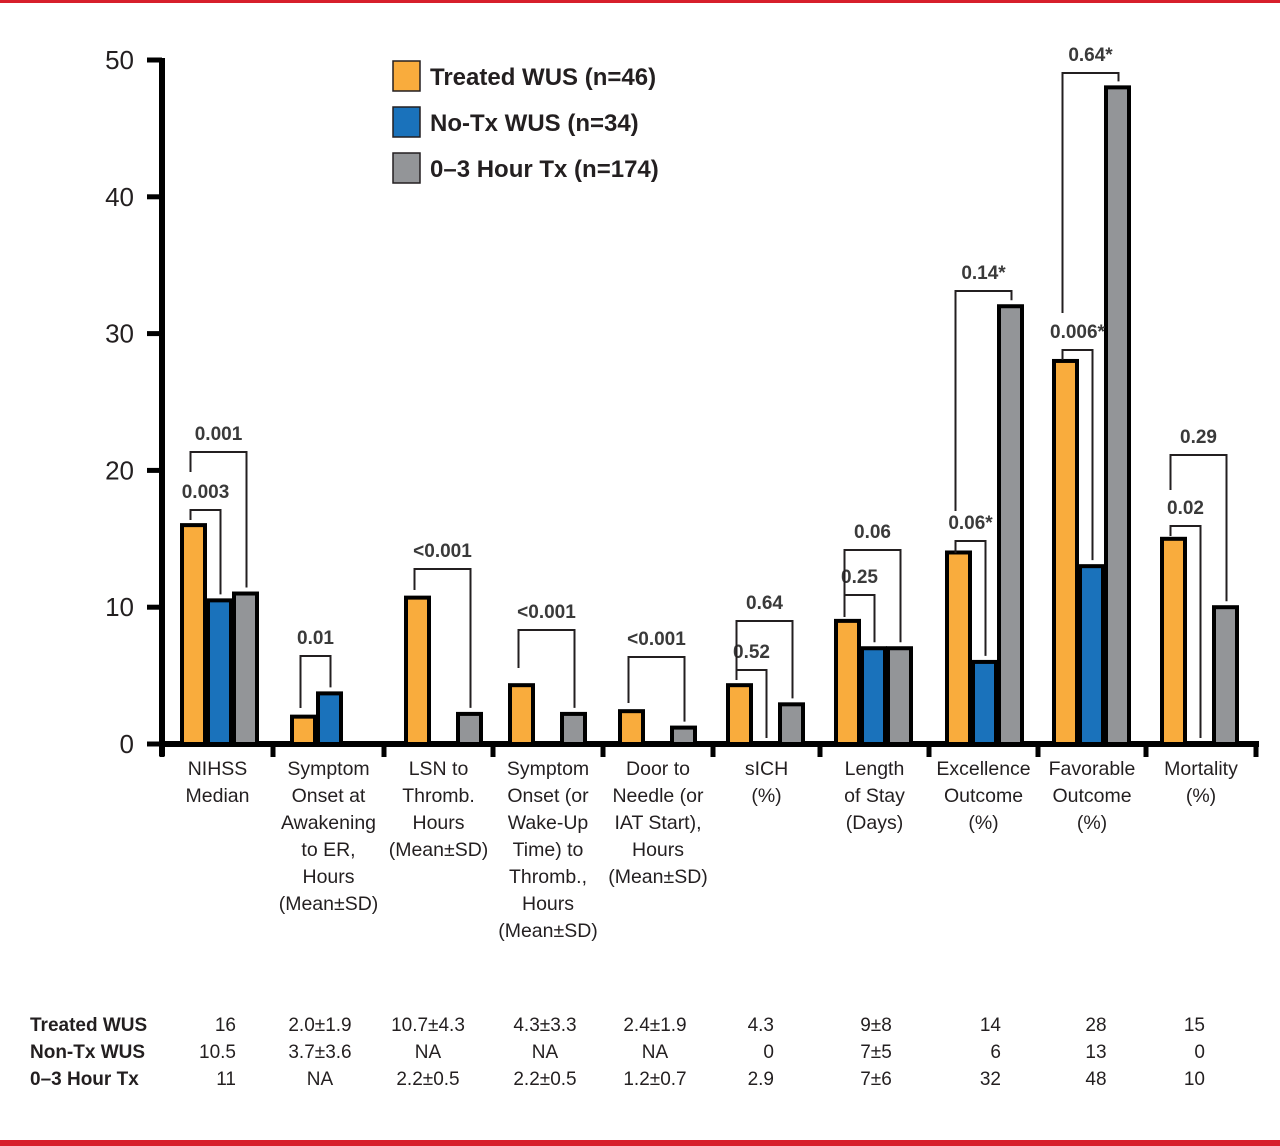  Describe the element at coordinates (544, 169) in the screenshot. I see `legend-label: 0–3 Hour Tx (n=174)` at that location.